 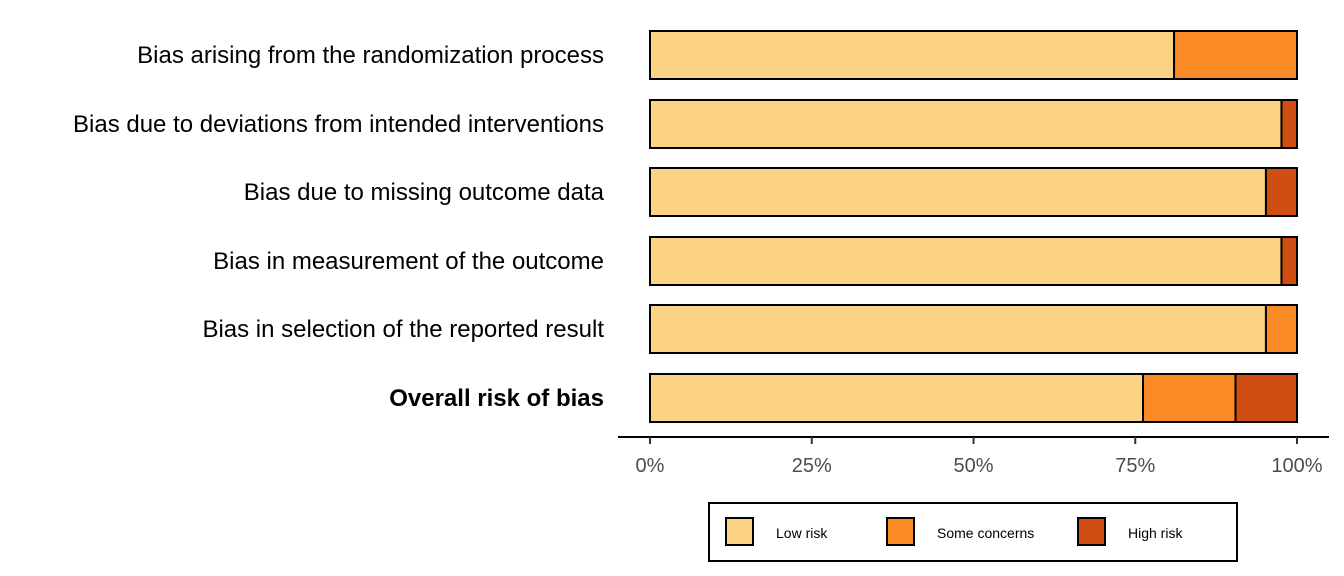 What do you see at coordinates (802, 533) in the screenshot?
I see `legend-label: Low risk` at bounding box center [802, 533].